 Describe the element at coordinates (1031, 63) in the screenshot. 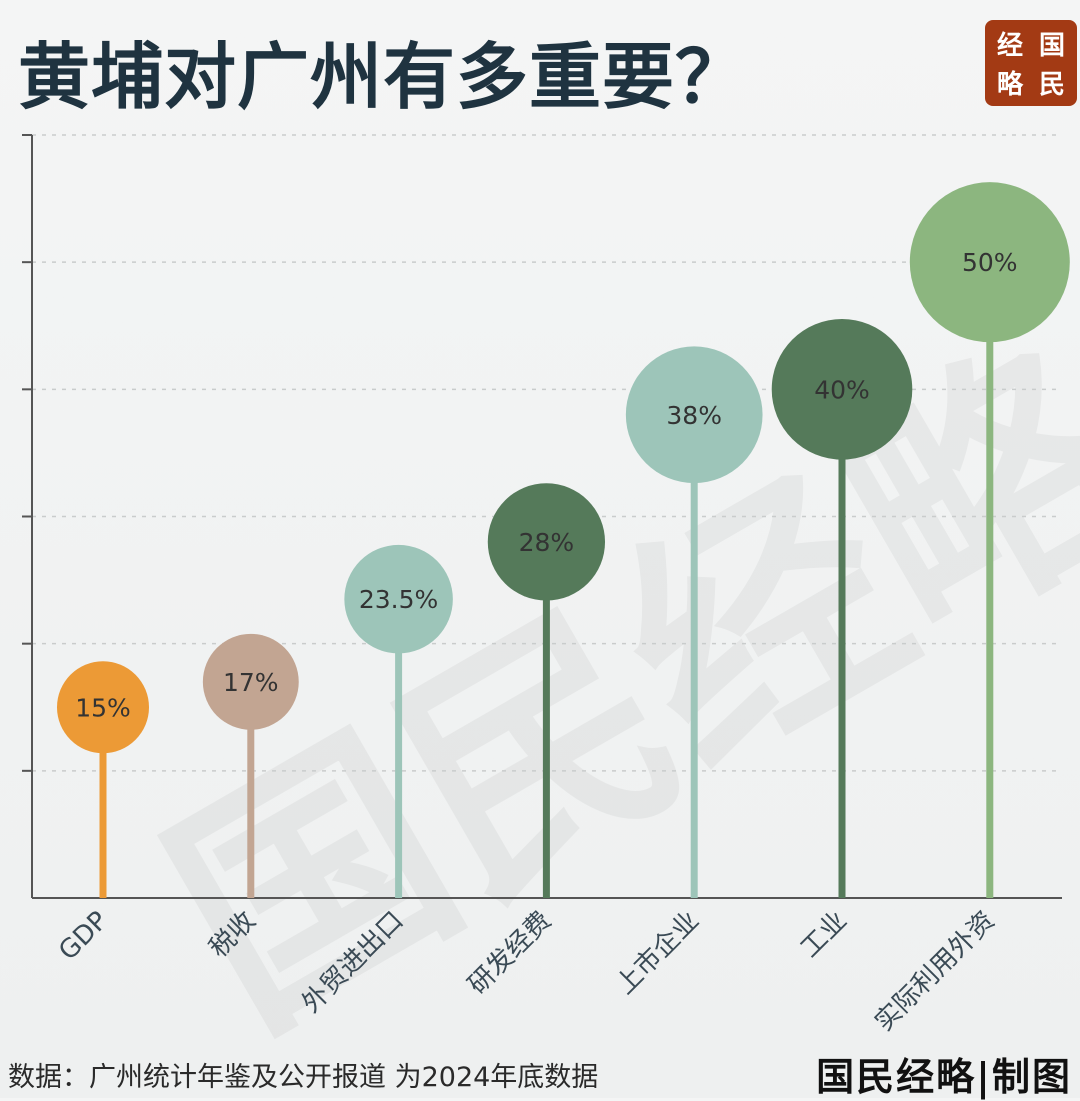

I see `brand-logo: 经 国 略 民` at that location.